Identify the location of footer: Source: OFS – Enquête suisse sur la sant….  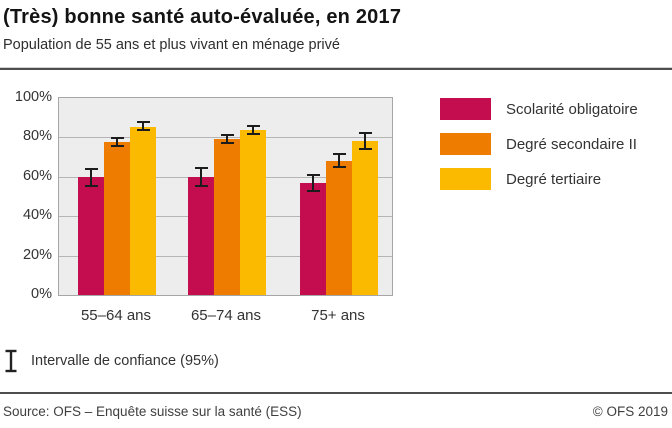
(335, 411).